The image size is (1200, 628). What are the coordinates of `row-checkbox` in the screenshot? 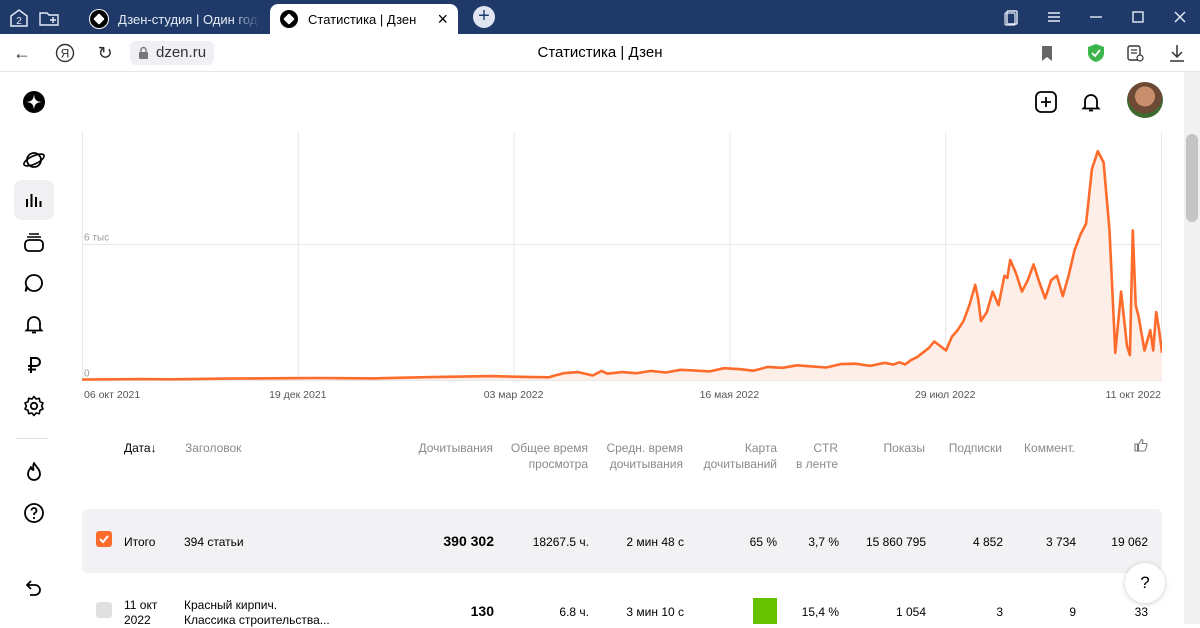 It's located at (104, 610).